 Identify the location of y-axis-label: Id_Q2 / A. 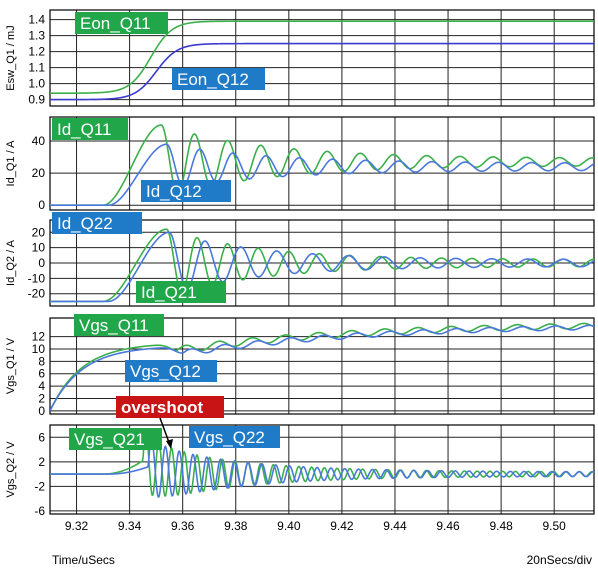
(11, 262).